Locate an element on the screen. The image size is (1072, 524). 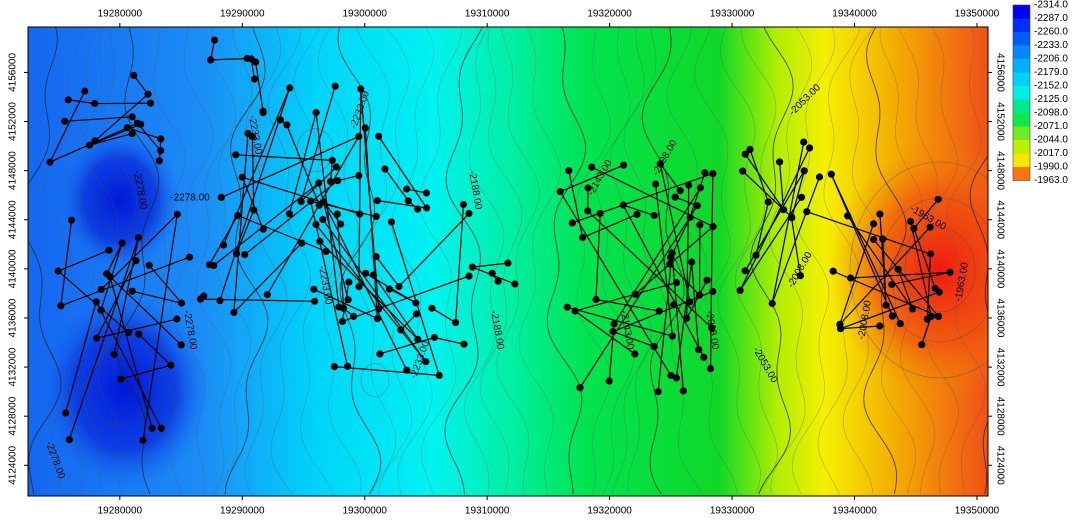
y-tick-label: 4156000 is located at coordinates (13, 72).